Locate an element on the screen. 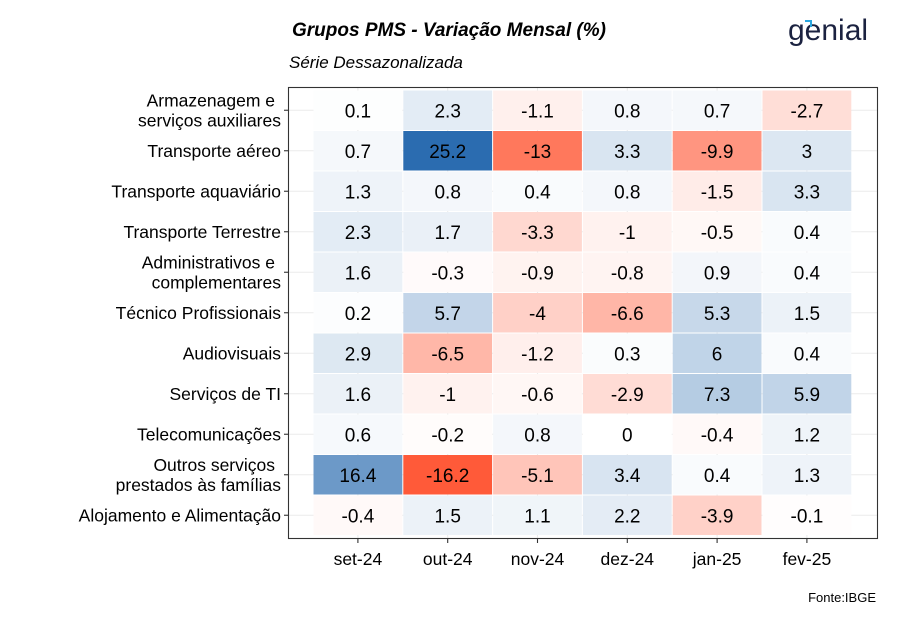 The width and height of the screenshot is (900, 630). cell-value-label: -0.2 is located at coordinates (447, 435).